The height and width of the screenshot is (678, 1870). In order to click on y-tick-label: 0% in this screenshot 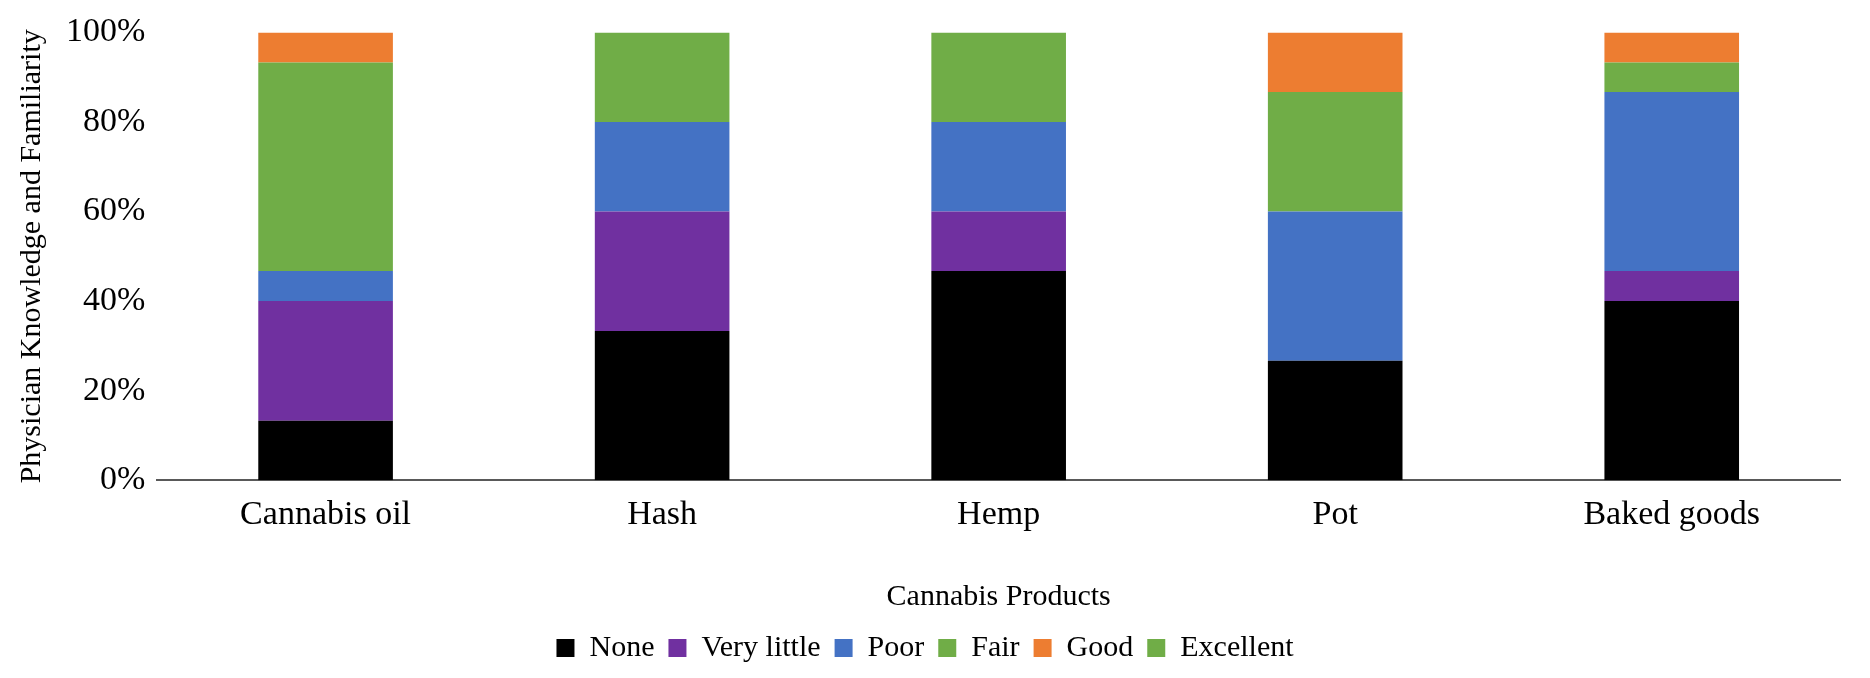, I will do `click(122, 478)`.